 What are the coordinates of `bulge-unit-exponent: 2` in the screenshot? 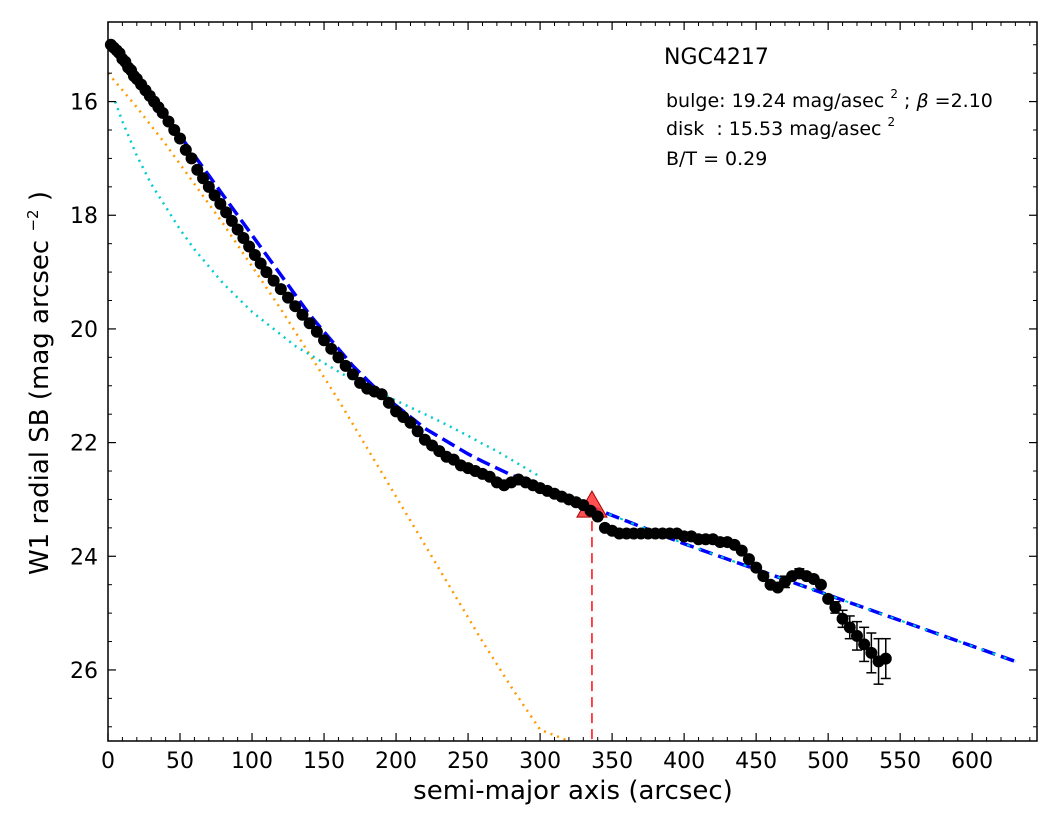 It's located at (894, 94).